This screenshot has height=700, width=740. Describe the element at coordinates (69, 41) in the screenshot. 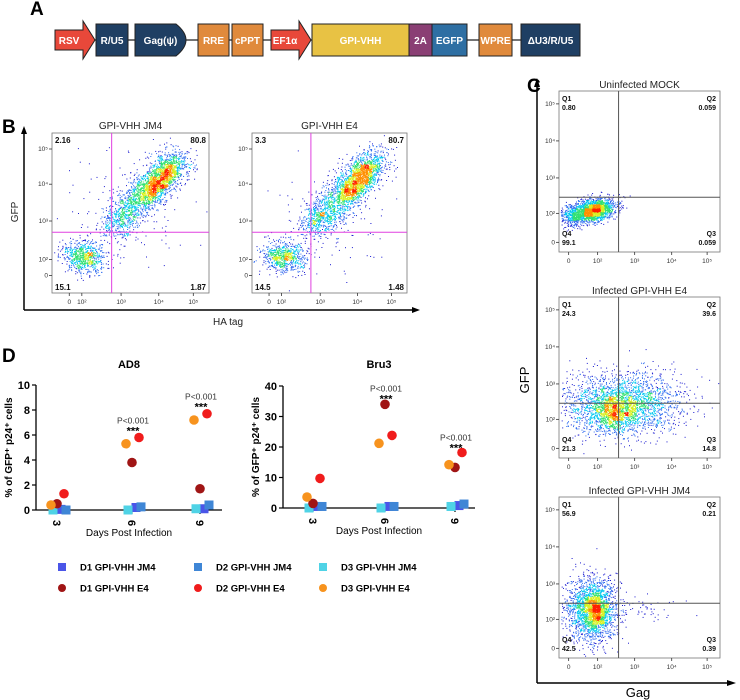

I see `construct-element-label: RSV` at that location.